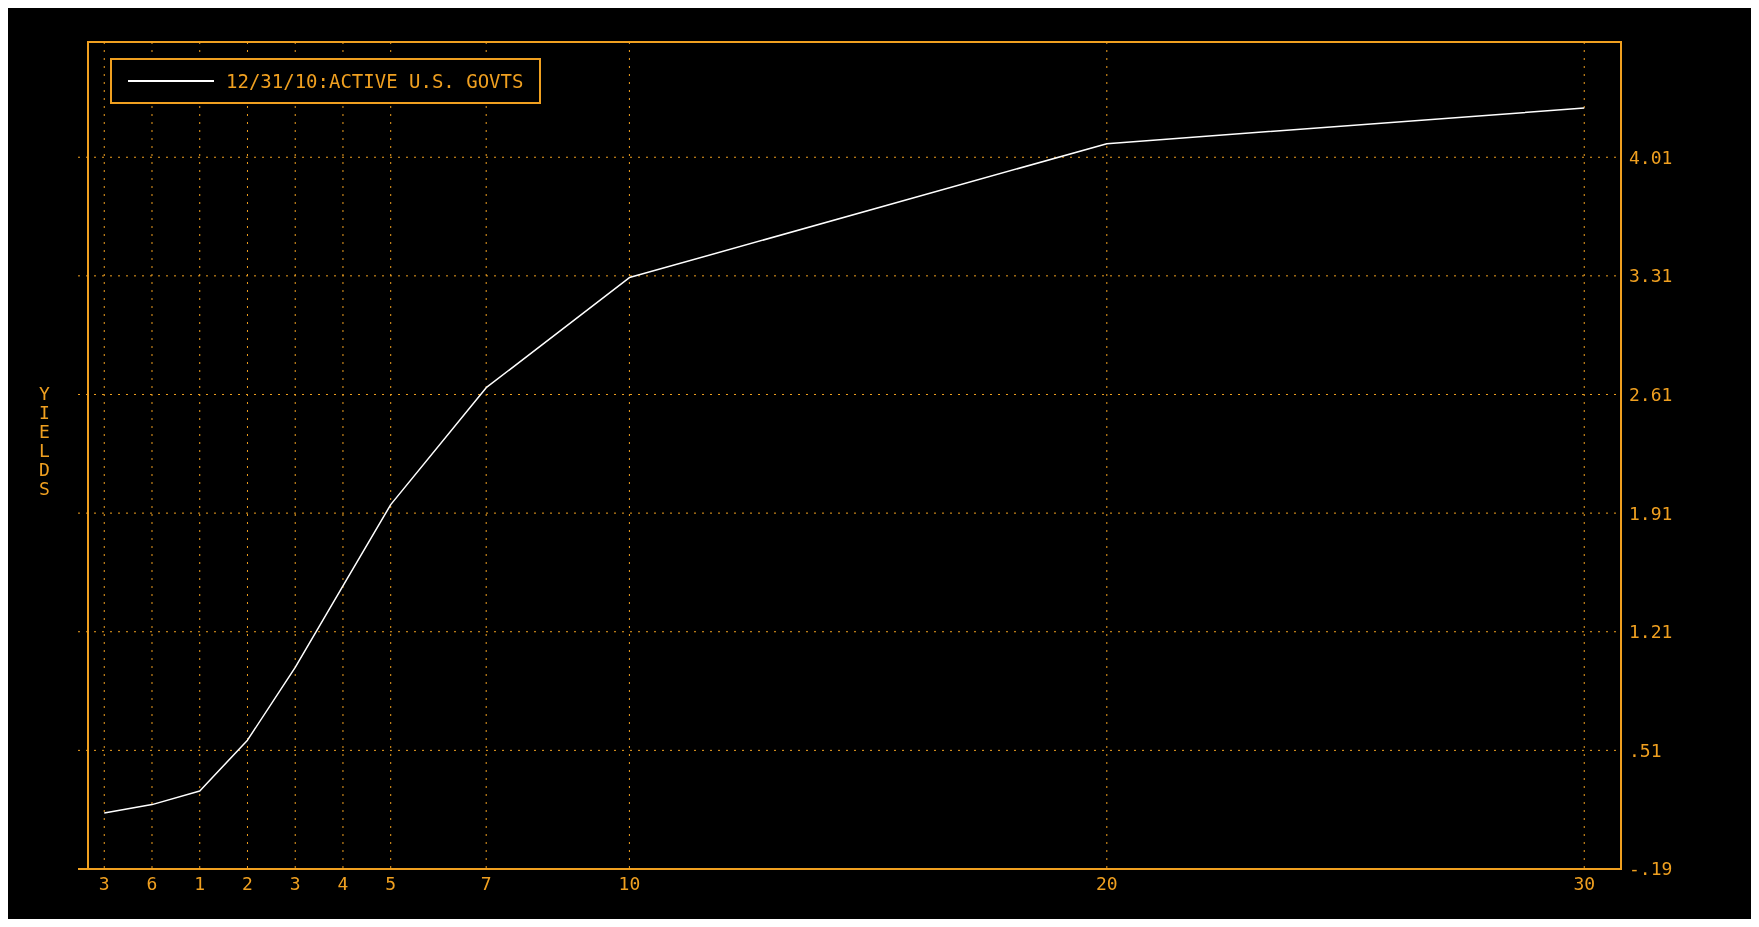 The image size is (1759, 927). Describe the element at coordinates (1106, 883) in the screenshot. I see `x-tick-label: 20` at that location.